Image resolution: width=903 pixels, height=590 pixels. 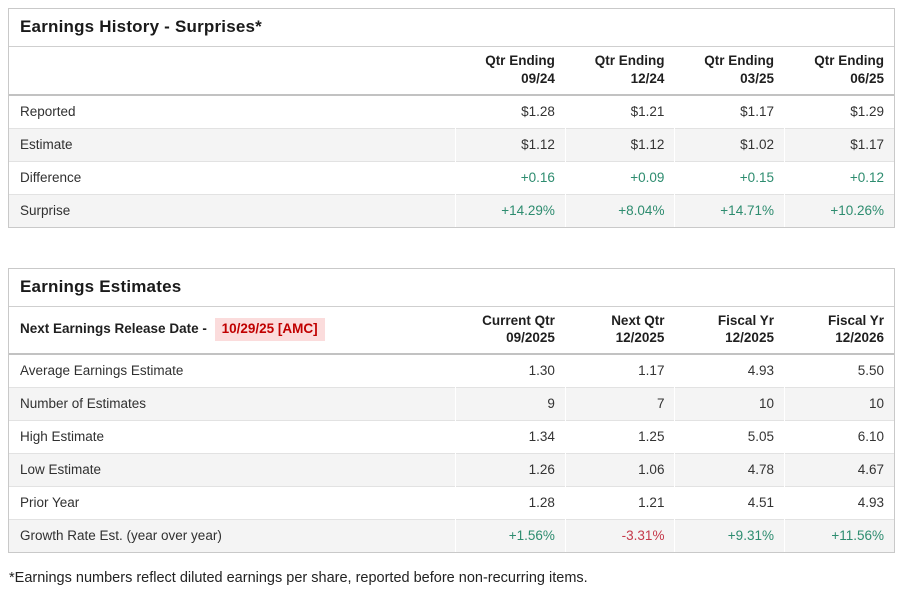 I want to click on table-row-high-estimate: High Estimate 1.34 1.25 5.05 6.10, so click(x=451, y=437).